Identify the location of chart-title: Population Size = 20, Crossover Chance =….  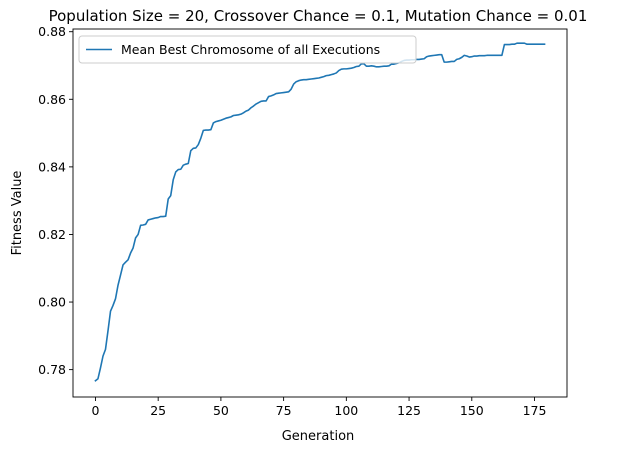
(318, 16).